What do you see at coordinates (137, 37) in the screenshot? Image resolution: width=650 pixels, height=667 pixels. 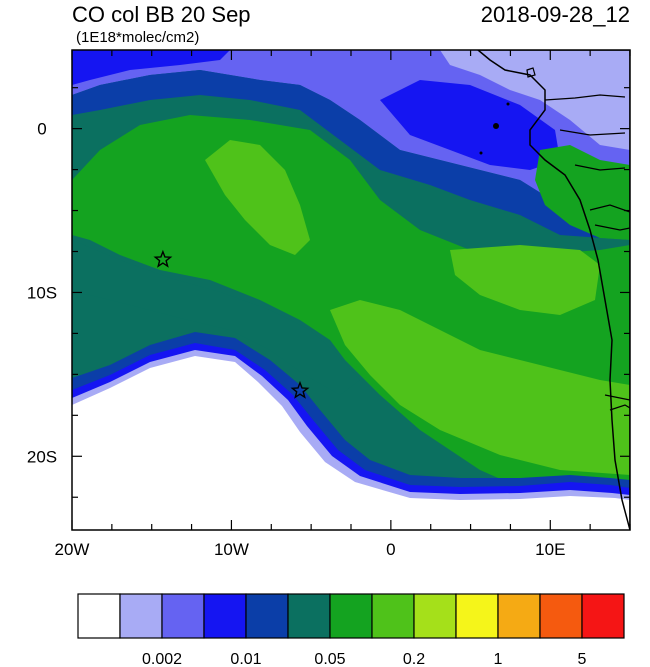 I see `units-label: (1E18*molec/cm2)` at bounding box center [137, 37].